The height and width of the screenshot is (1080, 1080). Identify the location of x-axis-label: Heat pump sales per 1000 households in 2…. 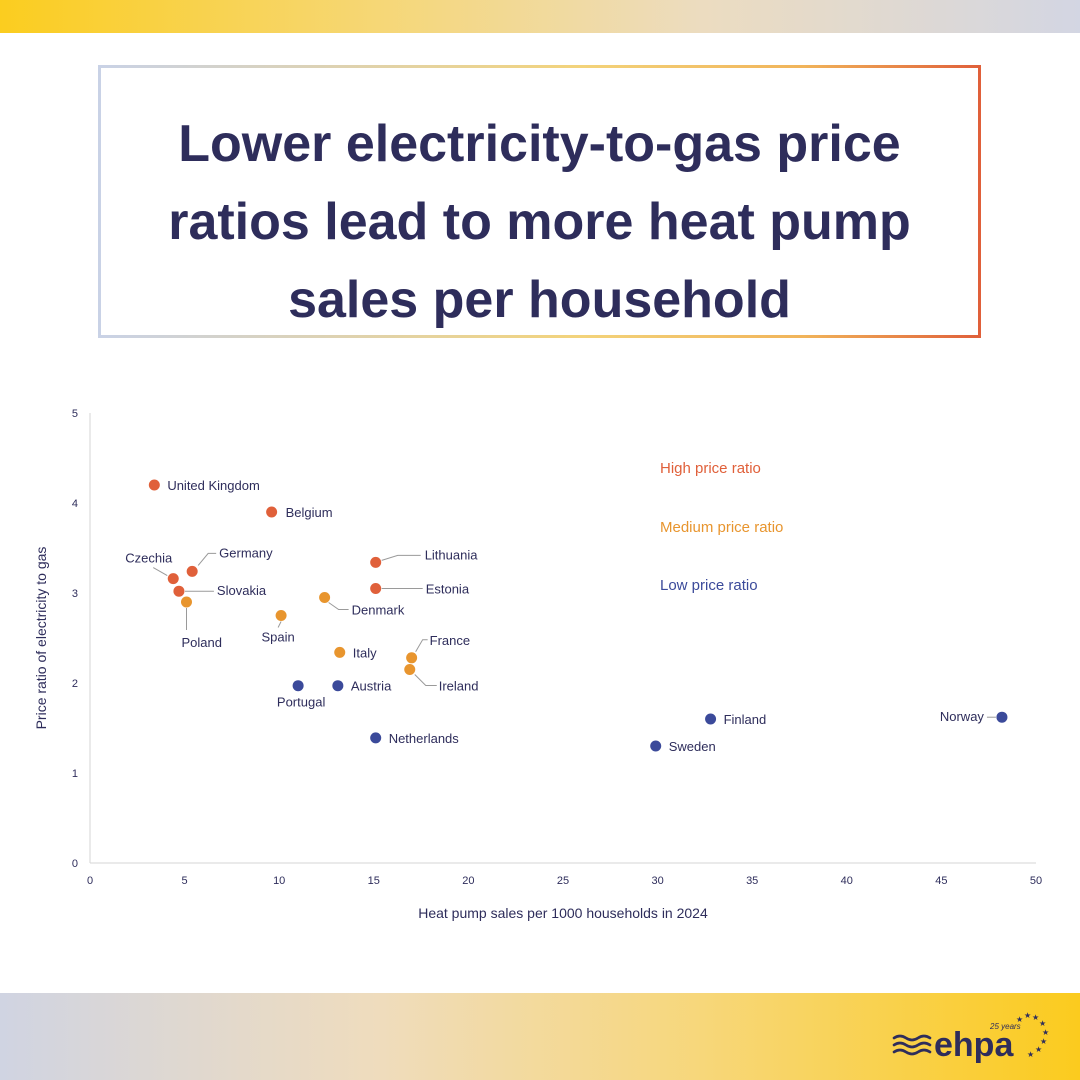
(563, 913).